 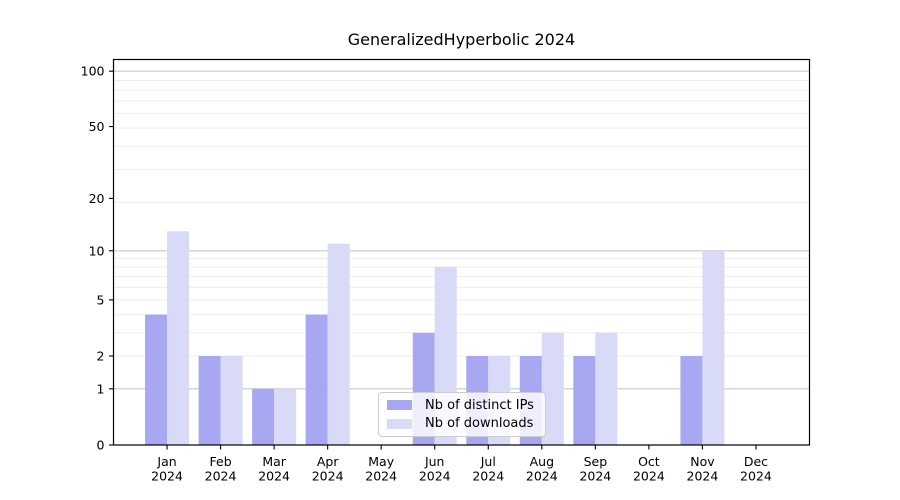 I want to click on x-tick-label-month: Mar, so click(x=274, y=461).